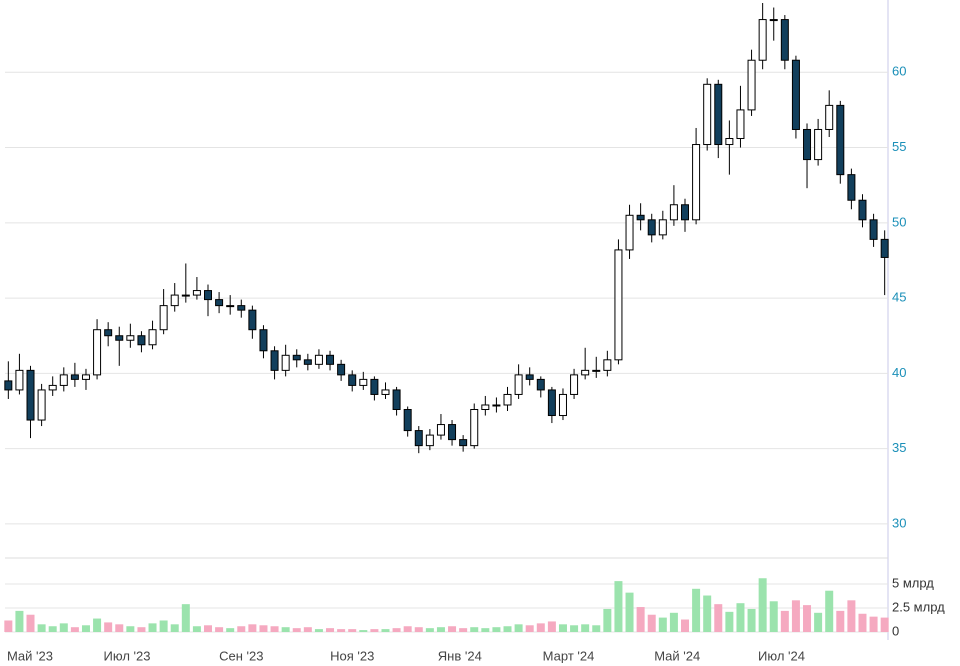  Describe the element at coordinates (30, 655) in the screenshot. I see `x-tick-label: Май '23` at that location.